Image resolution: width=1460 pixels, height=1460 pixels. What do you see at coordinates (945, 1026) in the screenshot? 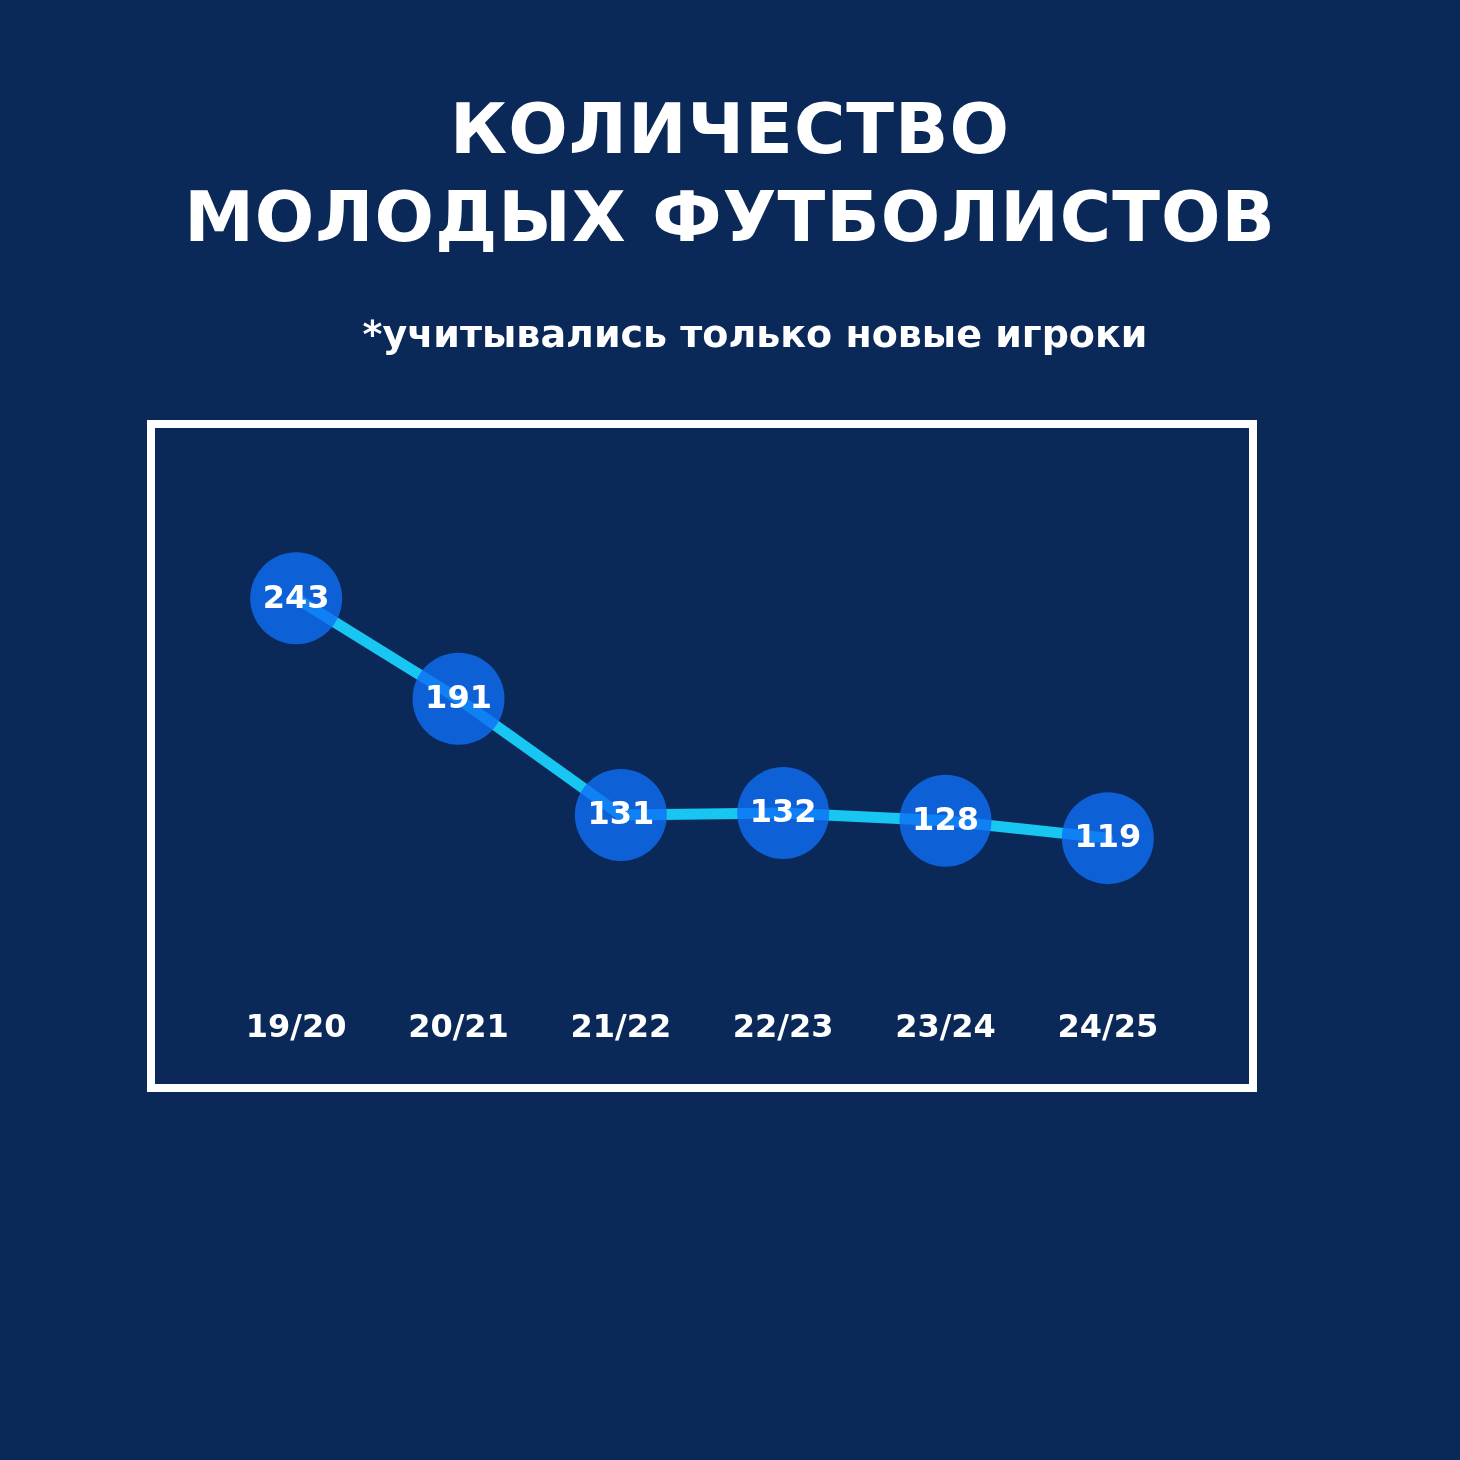
I see `x-tick-label: 23/24` at bounding box center [945, 1026].